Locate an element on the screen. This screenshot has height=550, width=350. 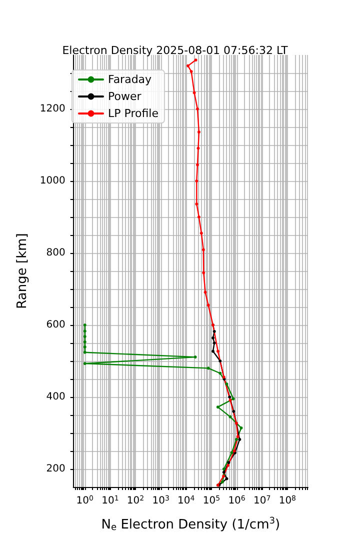
legend-label: Faraday is located at coordinates (130, 79).